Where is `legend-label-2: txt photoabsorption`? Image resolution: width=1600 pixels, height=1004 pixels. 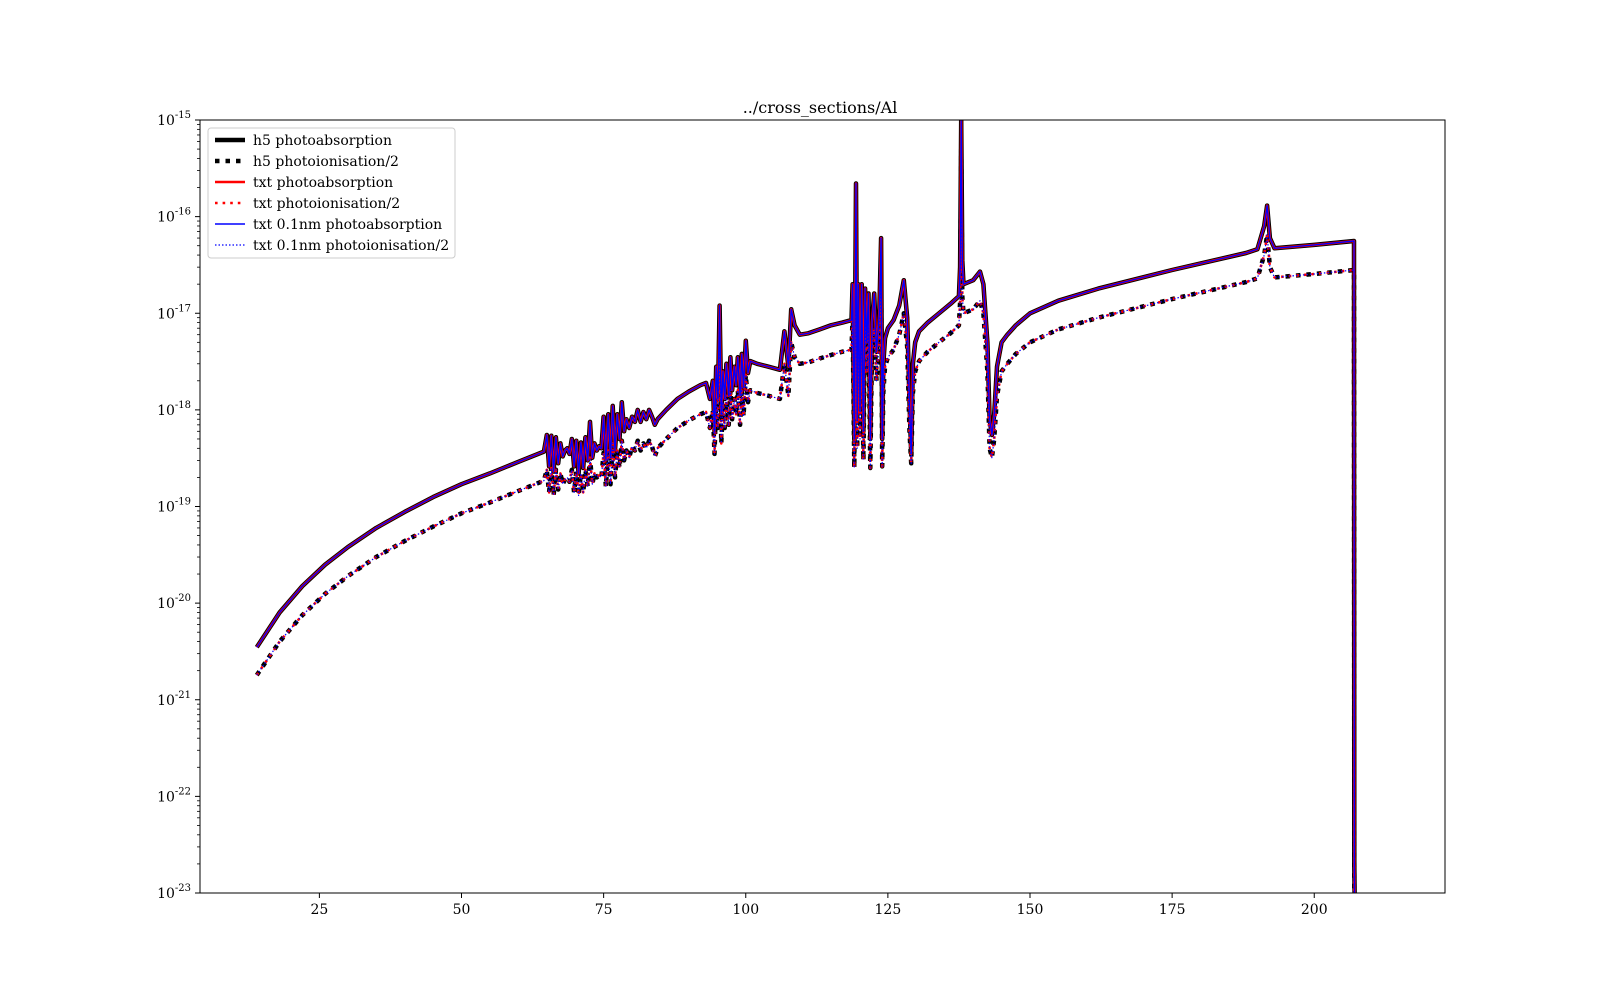
legend-label-2: txt photoabsorption is located at coordinates (323, 183).